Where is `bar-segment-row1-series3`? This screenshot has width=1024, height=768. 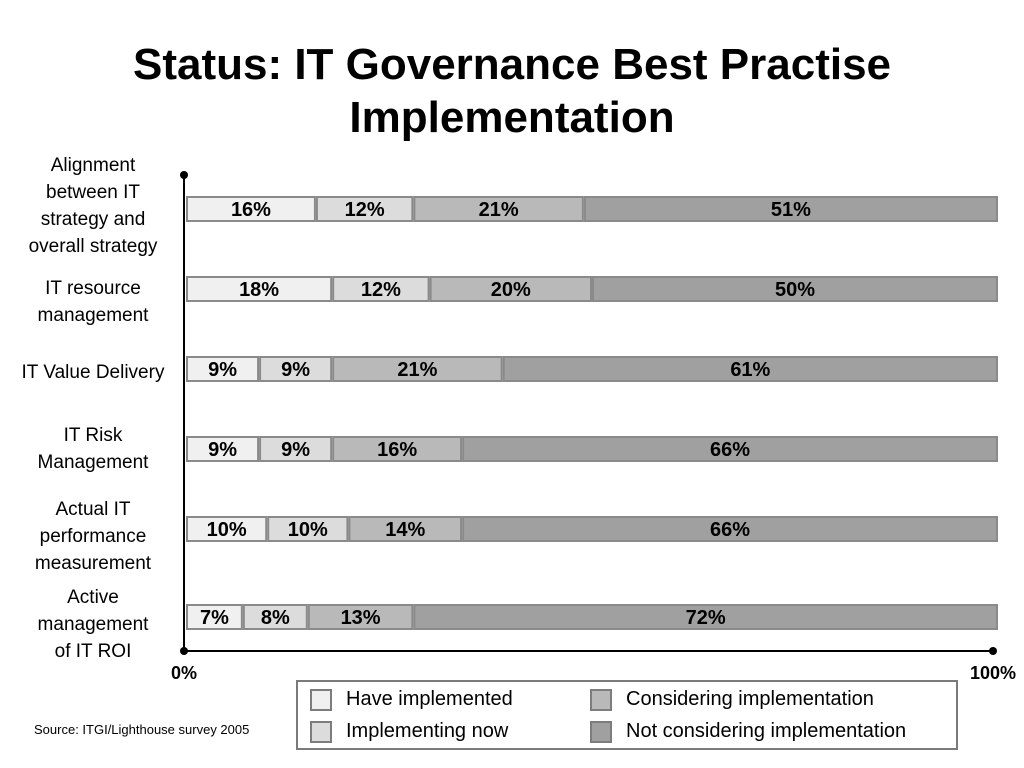 bar-segment-row1-series3 is located at coordinates (498, 209).